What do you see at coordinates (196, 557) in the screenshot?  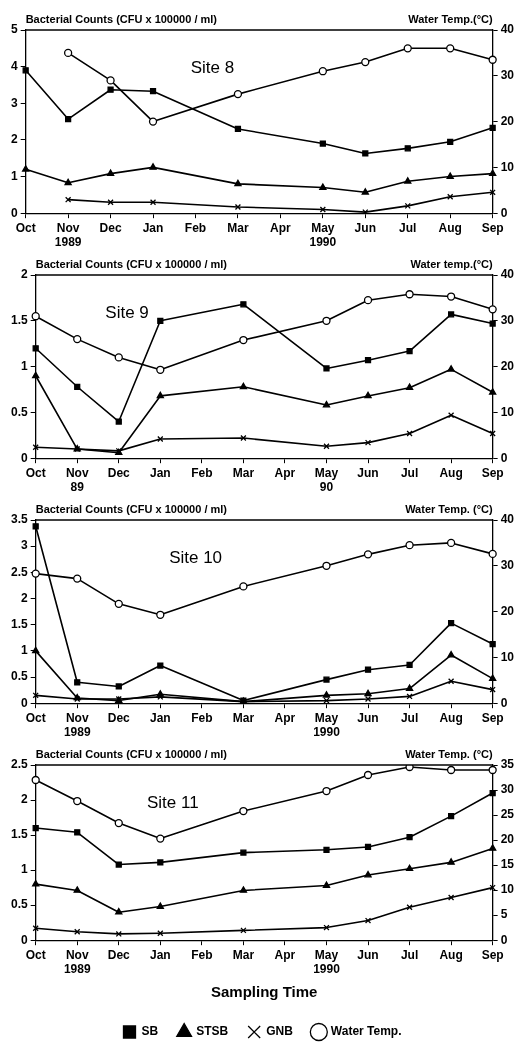 I see `text: Site 10` at bounding box center [196, 557].